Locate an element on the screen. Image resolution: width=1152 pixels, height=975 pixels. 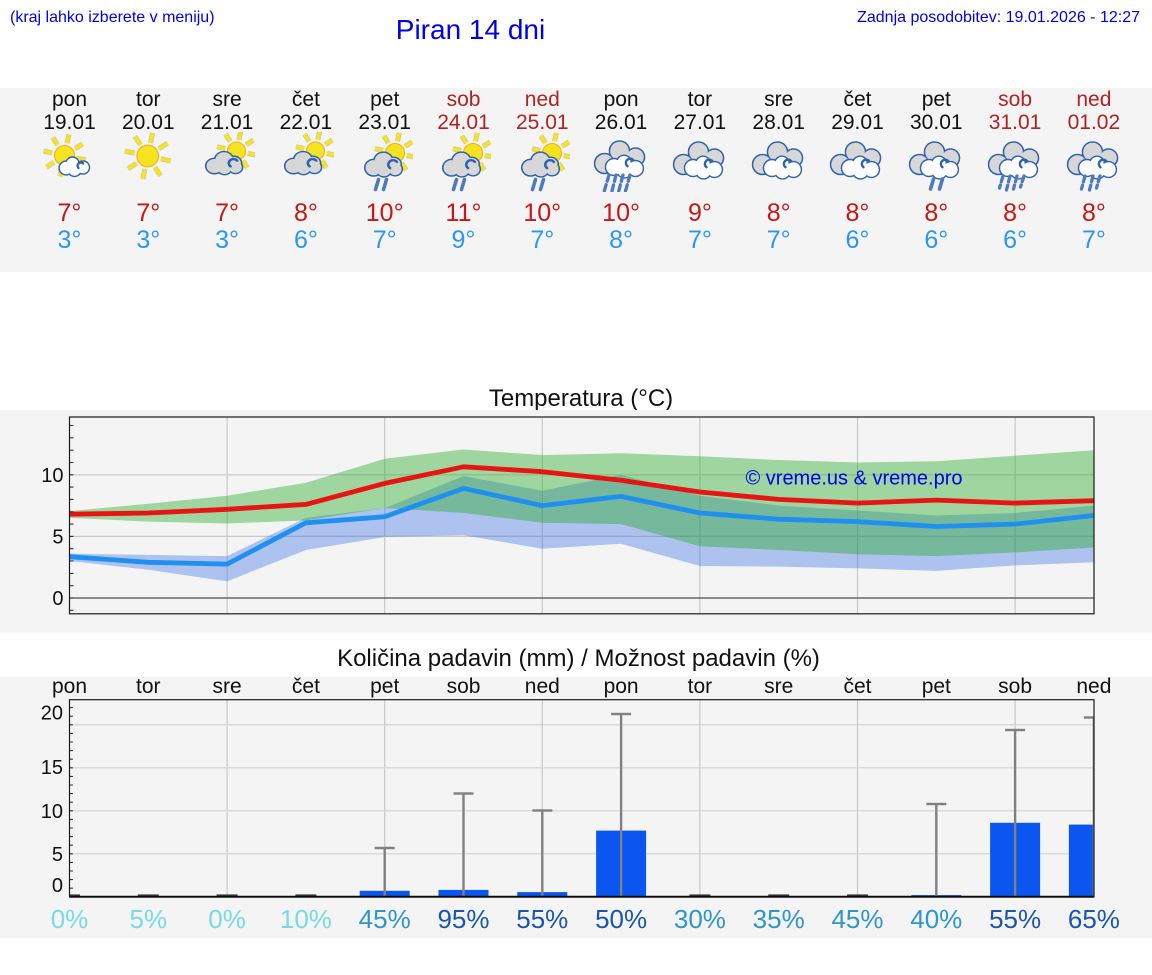
svg-text: 20 is located at coordinates (52, 714).